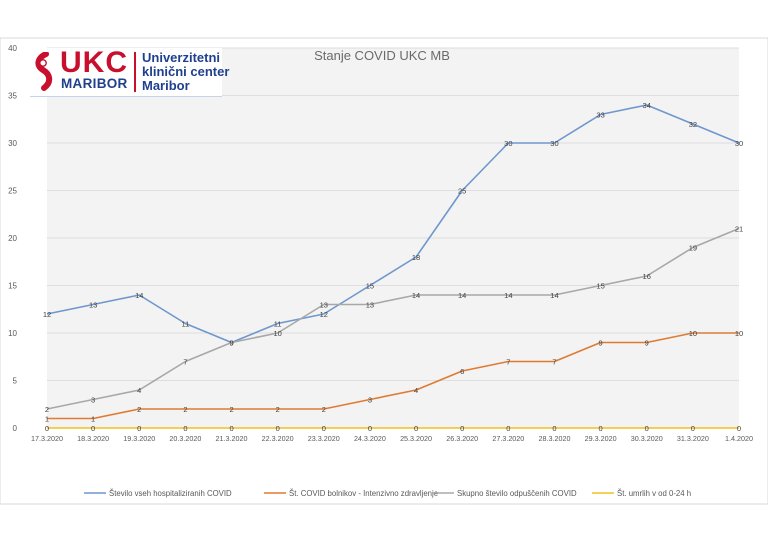  I want to click on ukc-emblem-icon, so click(44, 71).